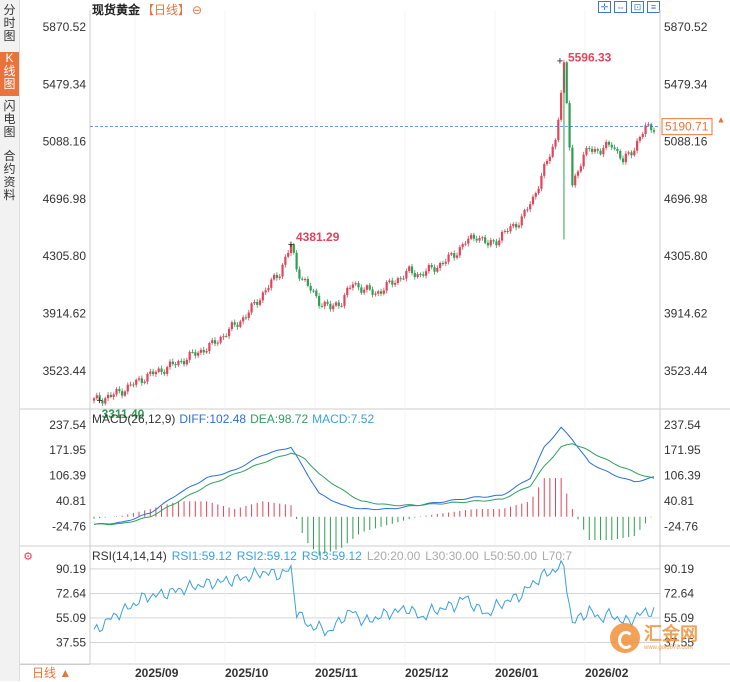 Image resolution: width=730 pixels, height=682 pixels. I want to click on rsi-line, so click(374, 598).